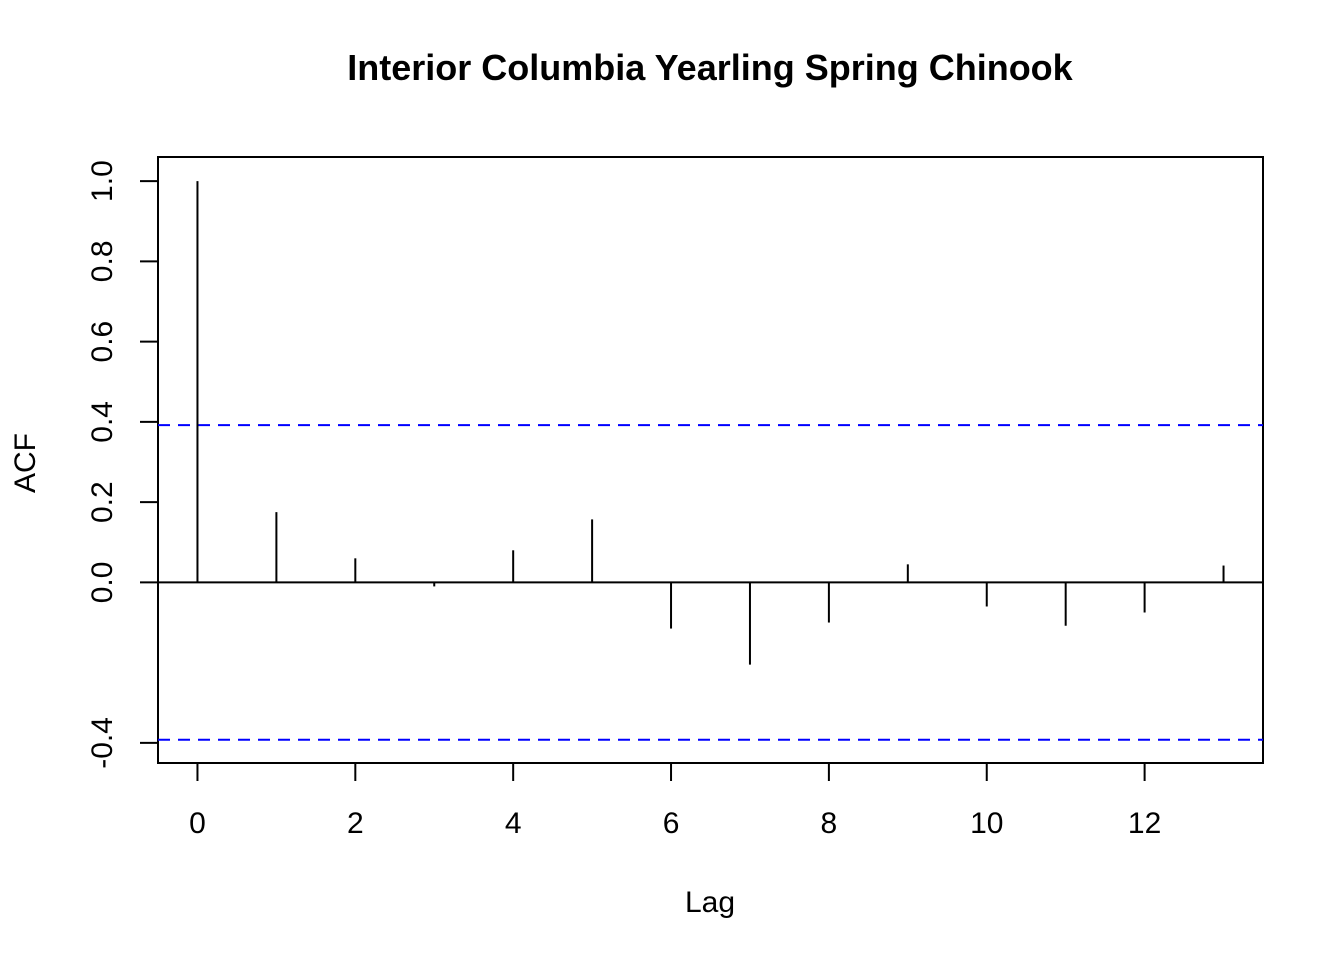 This screenshot has width=1344, height=960. I want to click on x-tick-label: 6, so click(671, 823).